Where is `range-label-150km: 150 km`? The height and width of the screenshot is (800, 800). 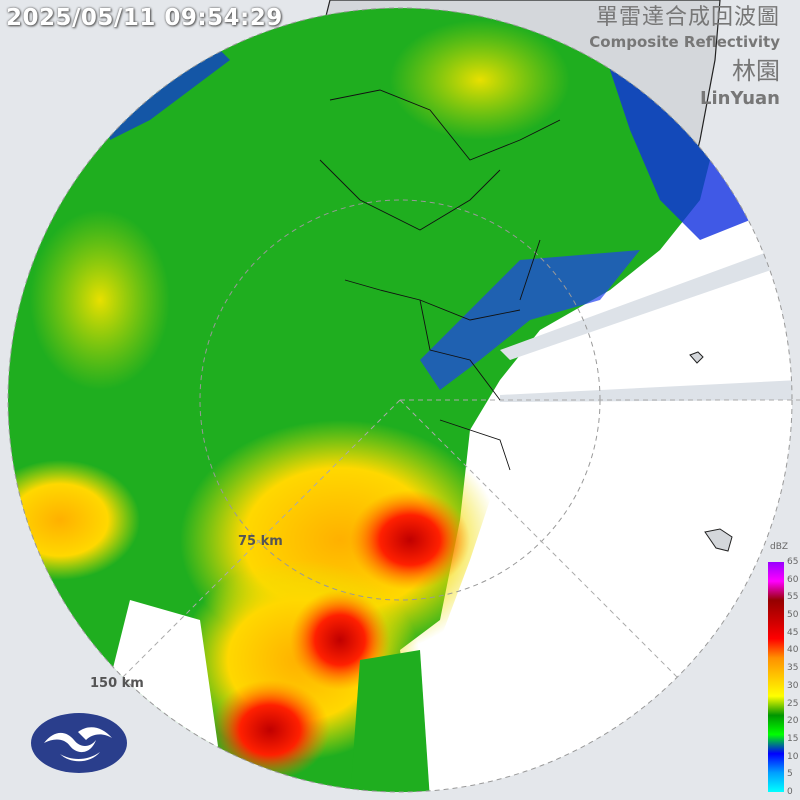 range-label-150km: 150 km is located at coordinates (117, 683).